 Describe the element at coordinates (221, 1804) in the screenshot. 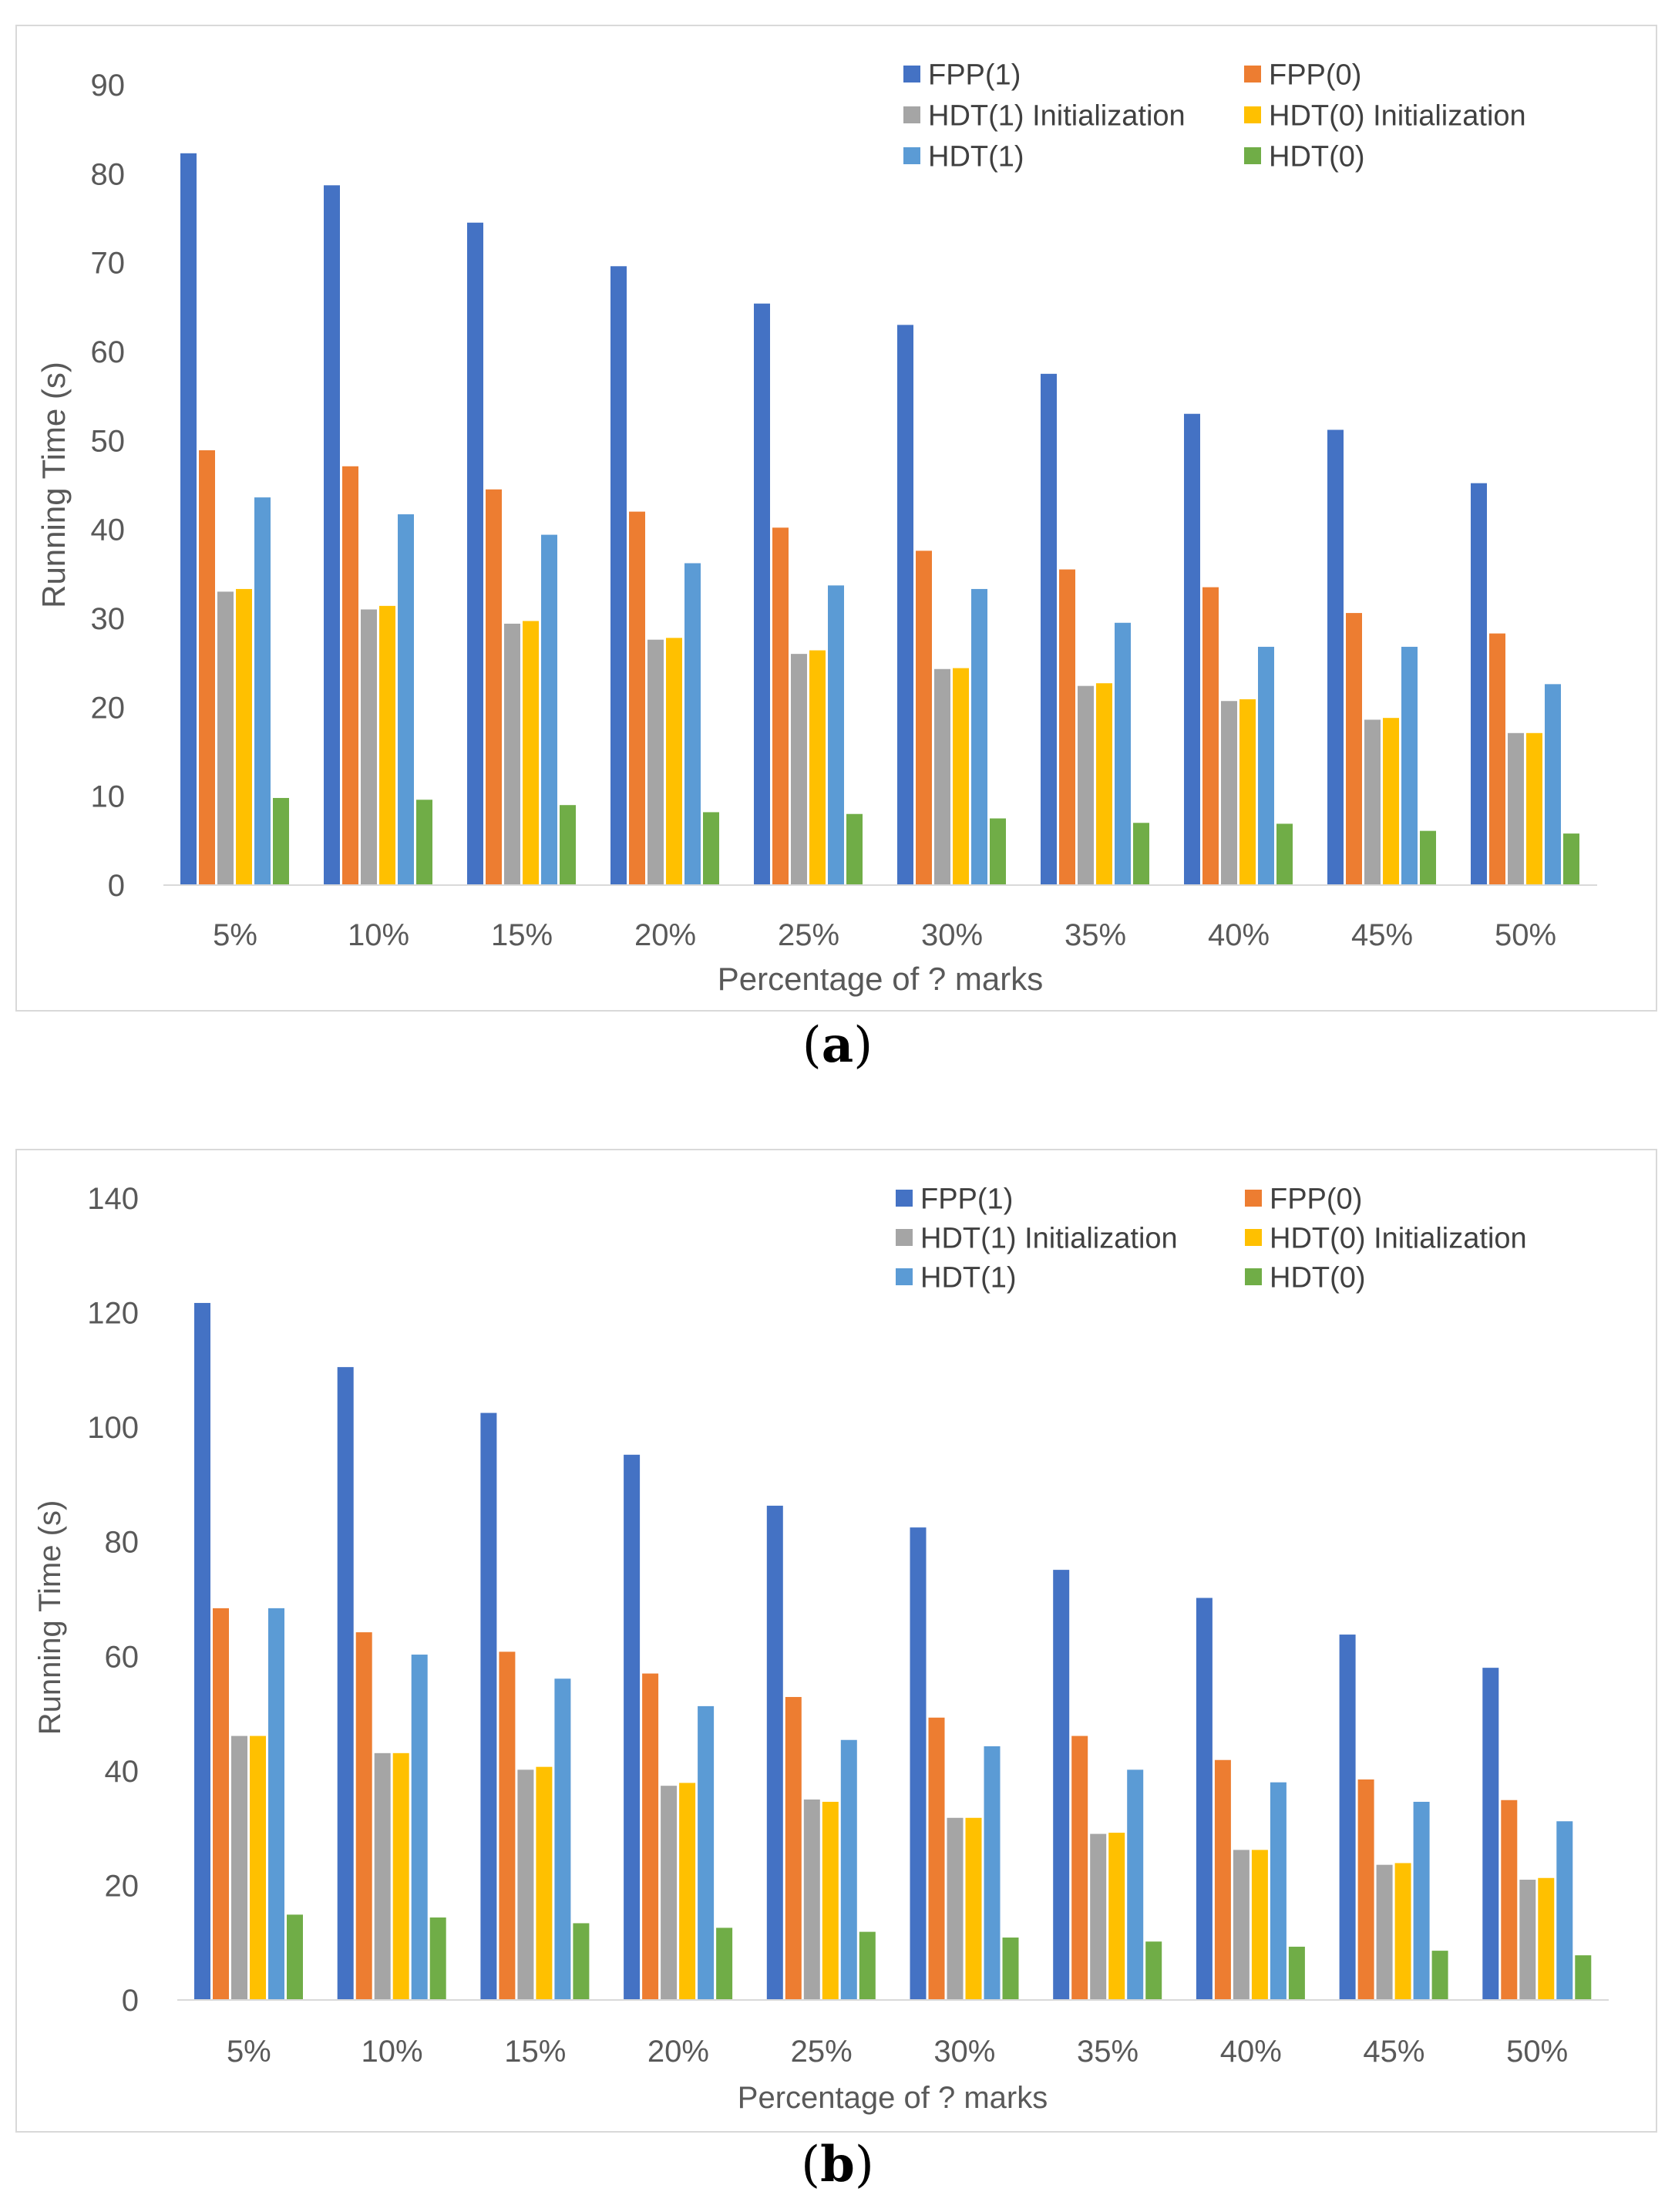

I see `bar-fpp-0--0` at that location.